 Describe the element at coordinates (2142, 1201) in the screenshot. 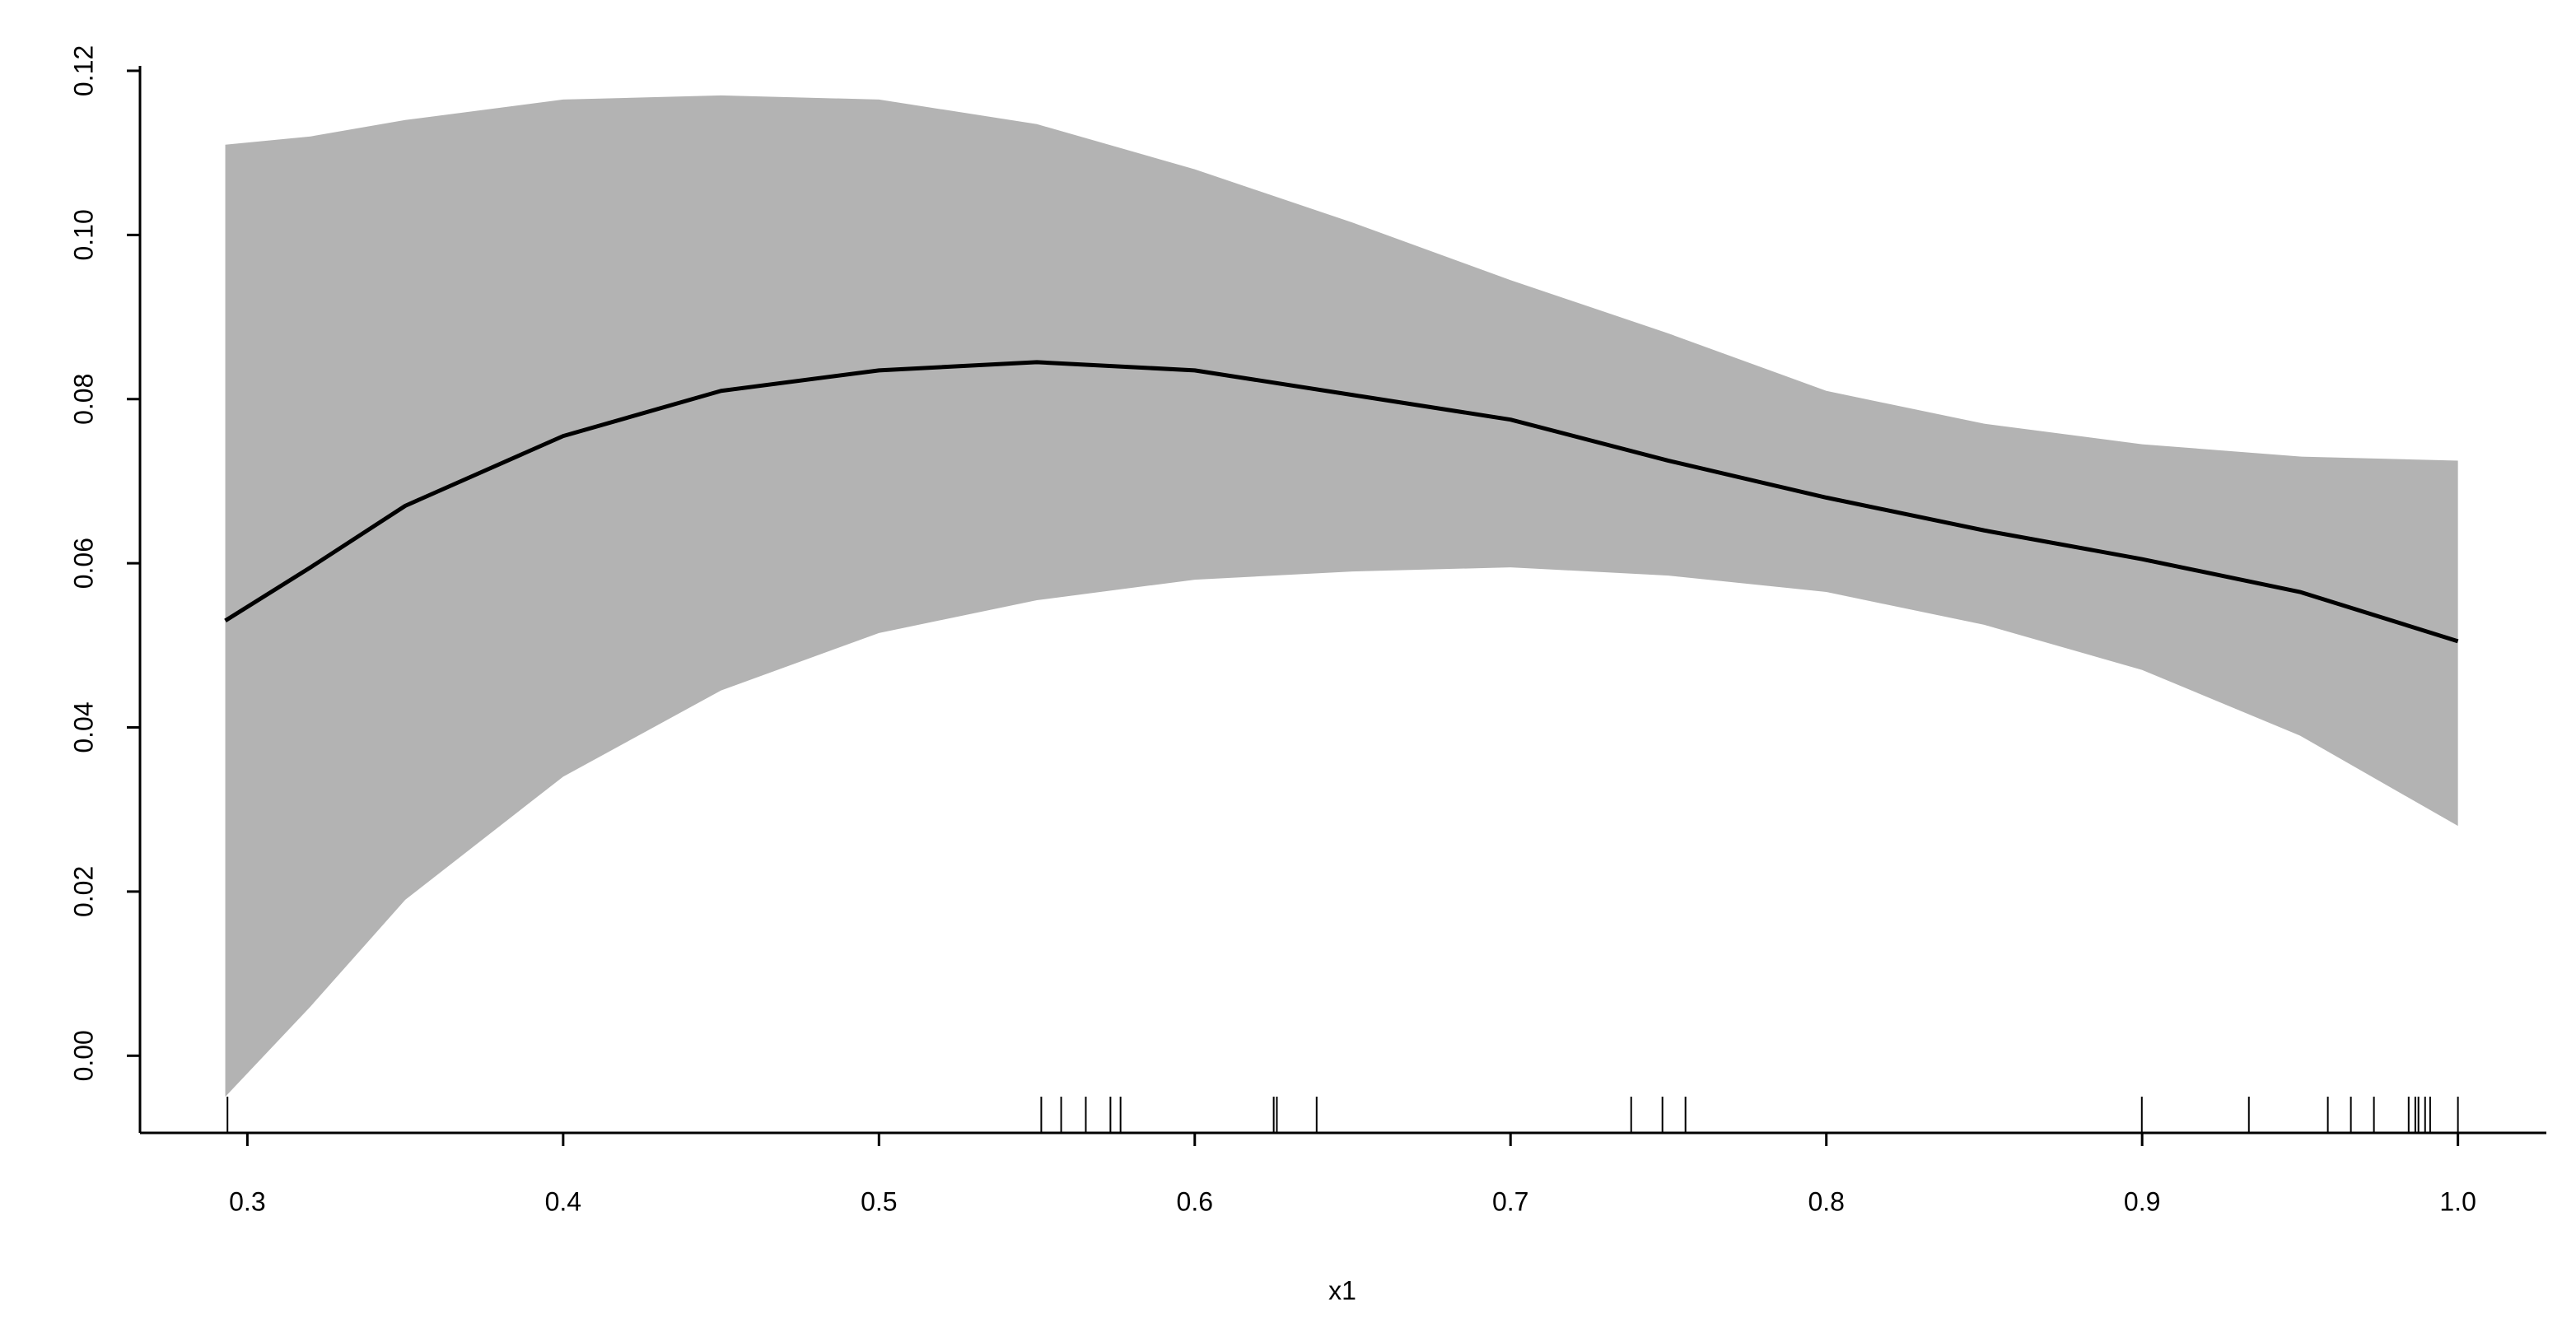

I see `x-tick-label: 0.9` at that location.